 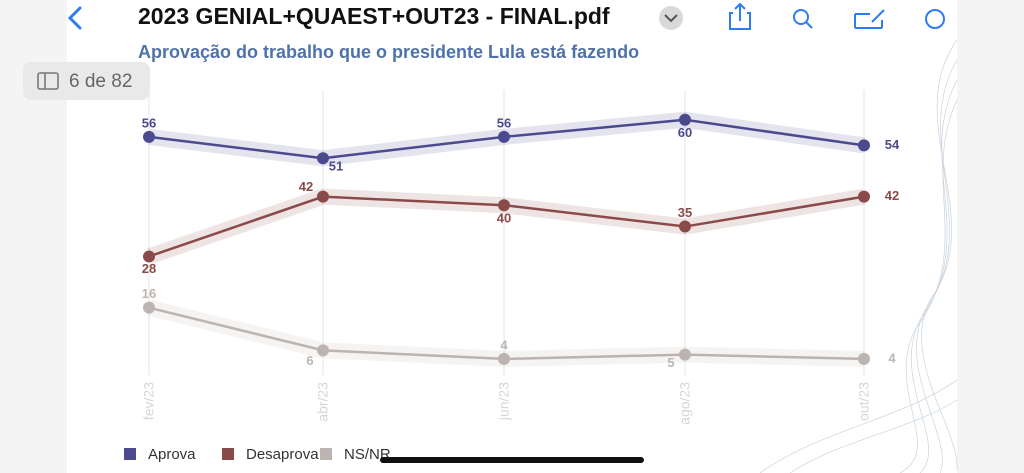 What do you see at coordinates (48, 81) in the screenshot?
I see `sidebar-icon` at bounding box center [48, 81].